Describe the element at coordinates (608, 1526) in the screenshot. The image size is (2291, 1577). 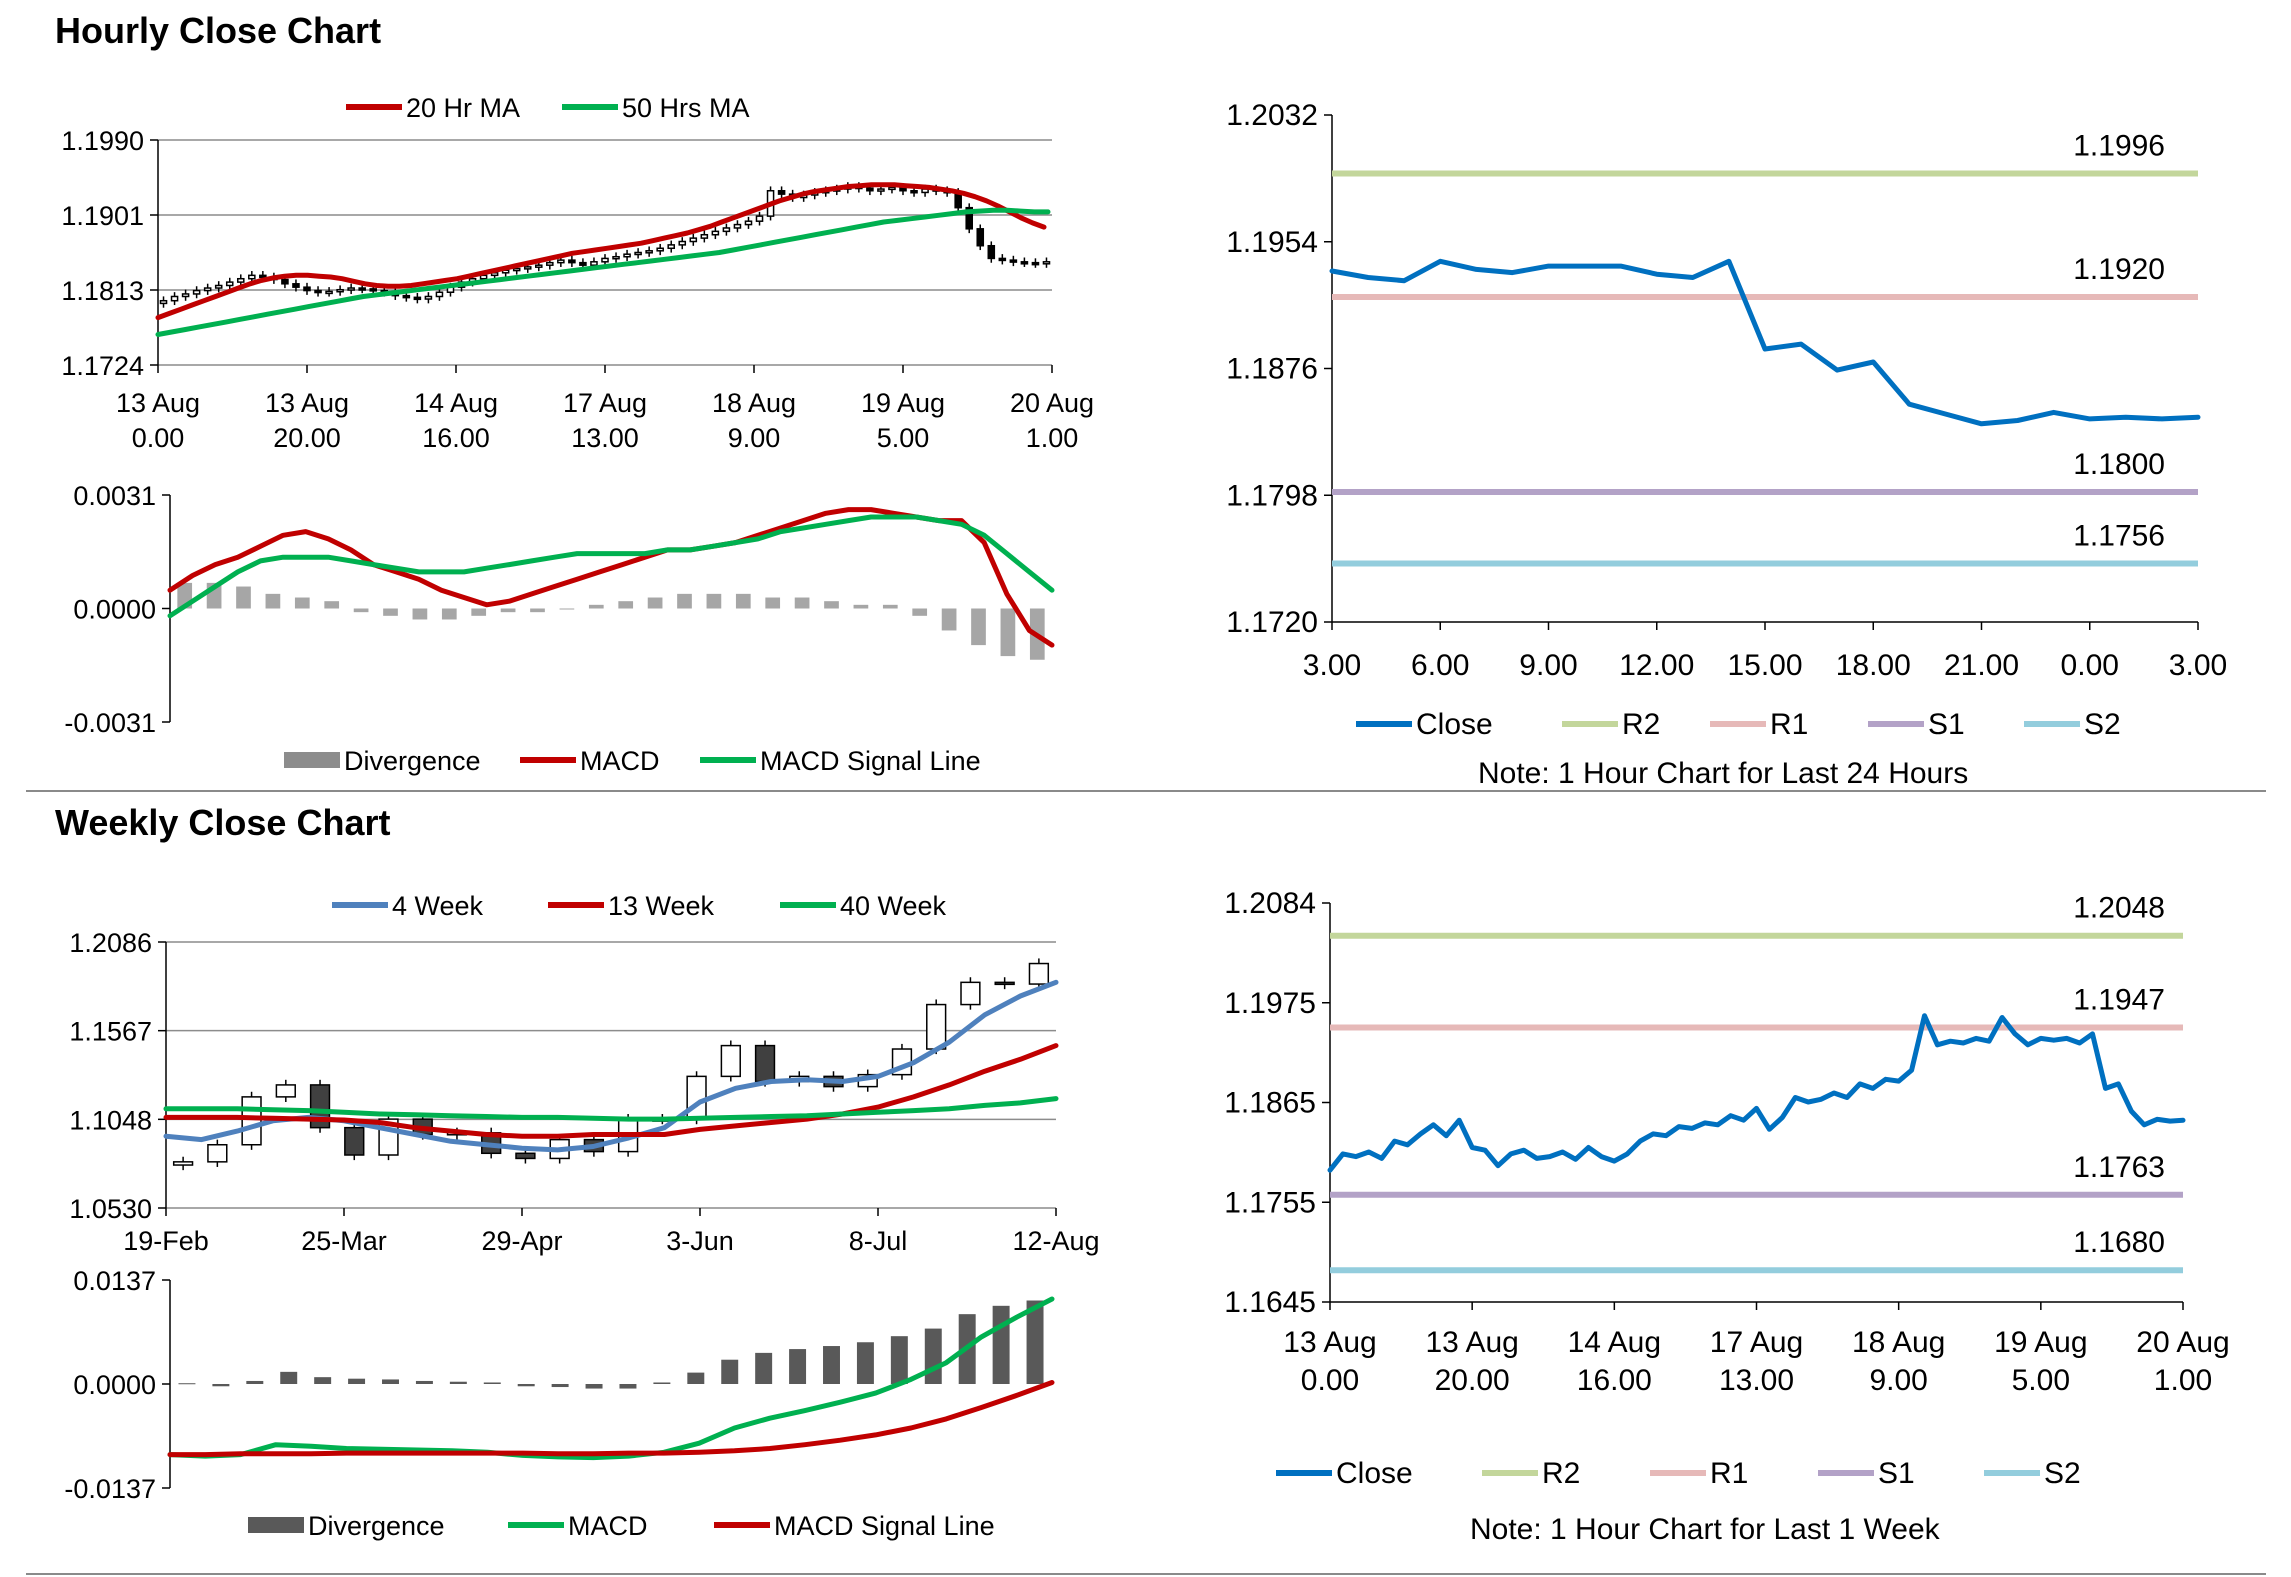
I see `weekly-macd-legend-label: MACD` at that location.